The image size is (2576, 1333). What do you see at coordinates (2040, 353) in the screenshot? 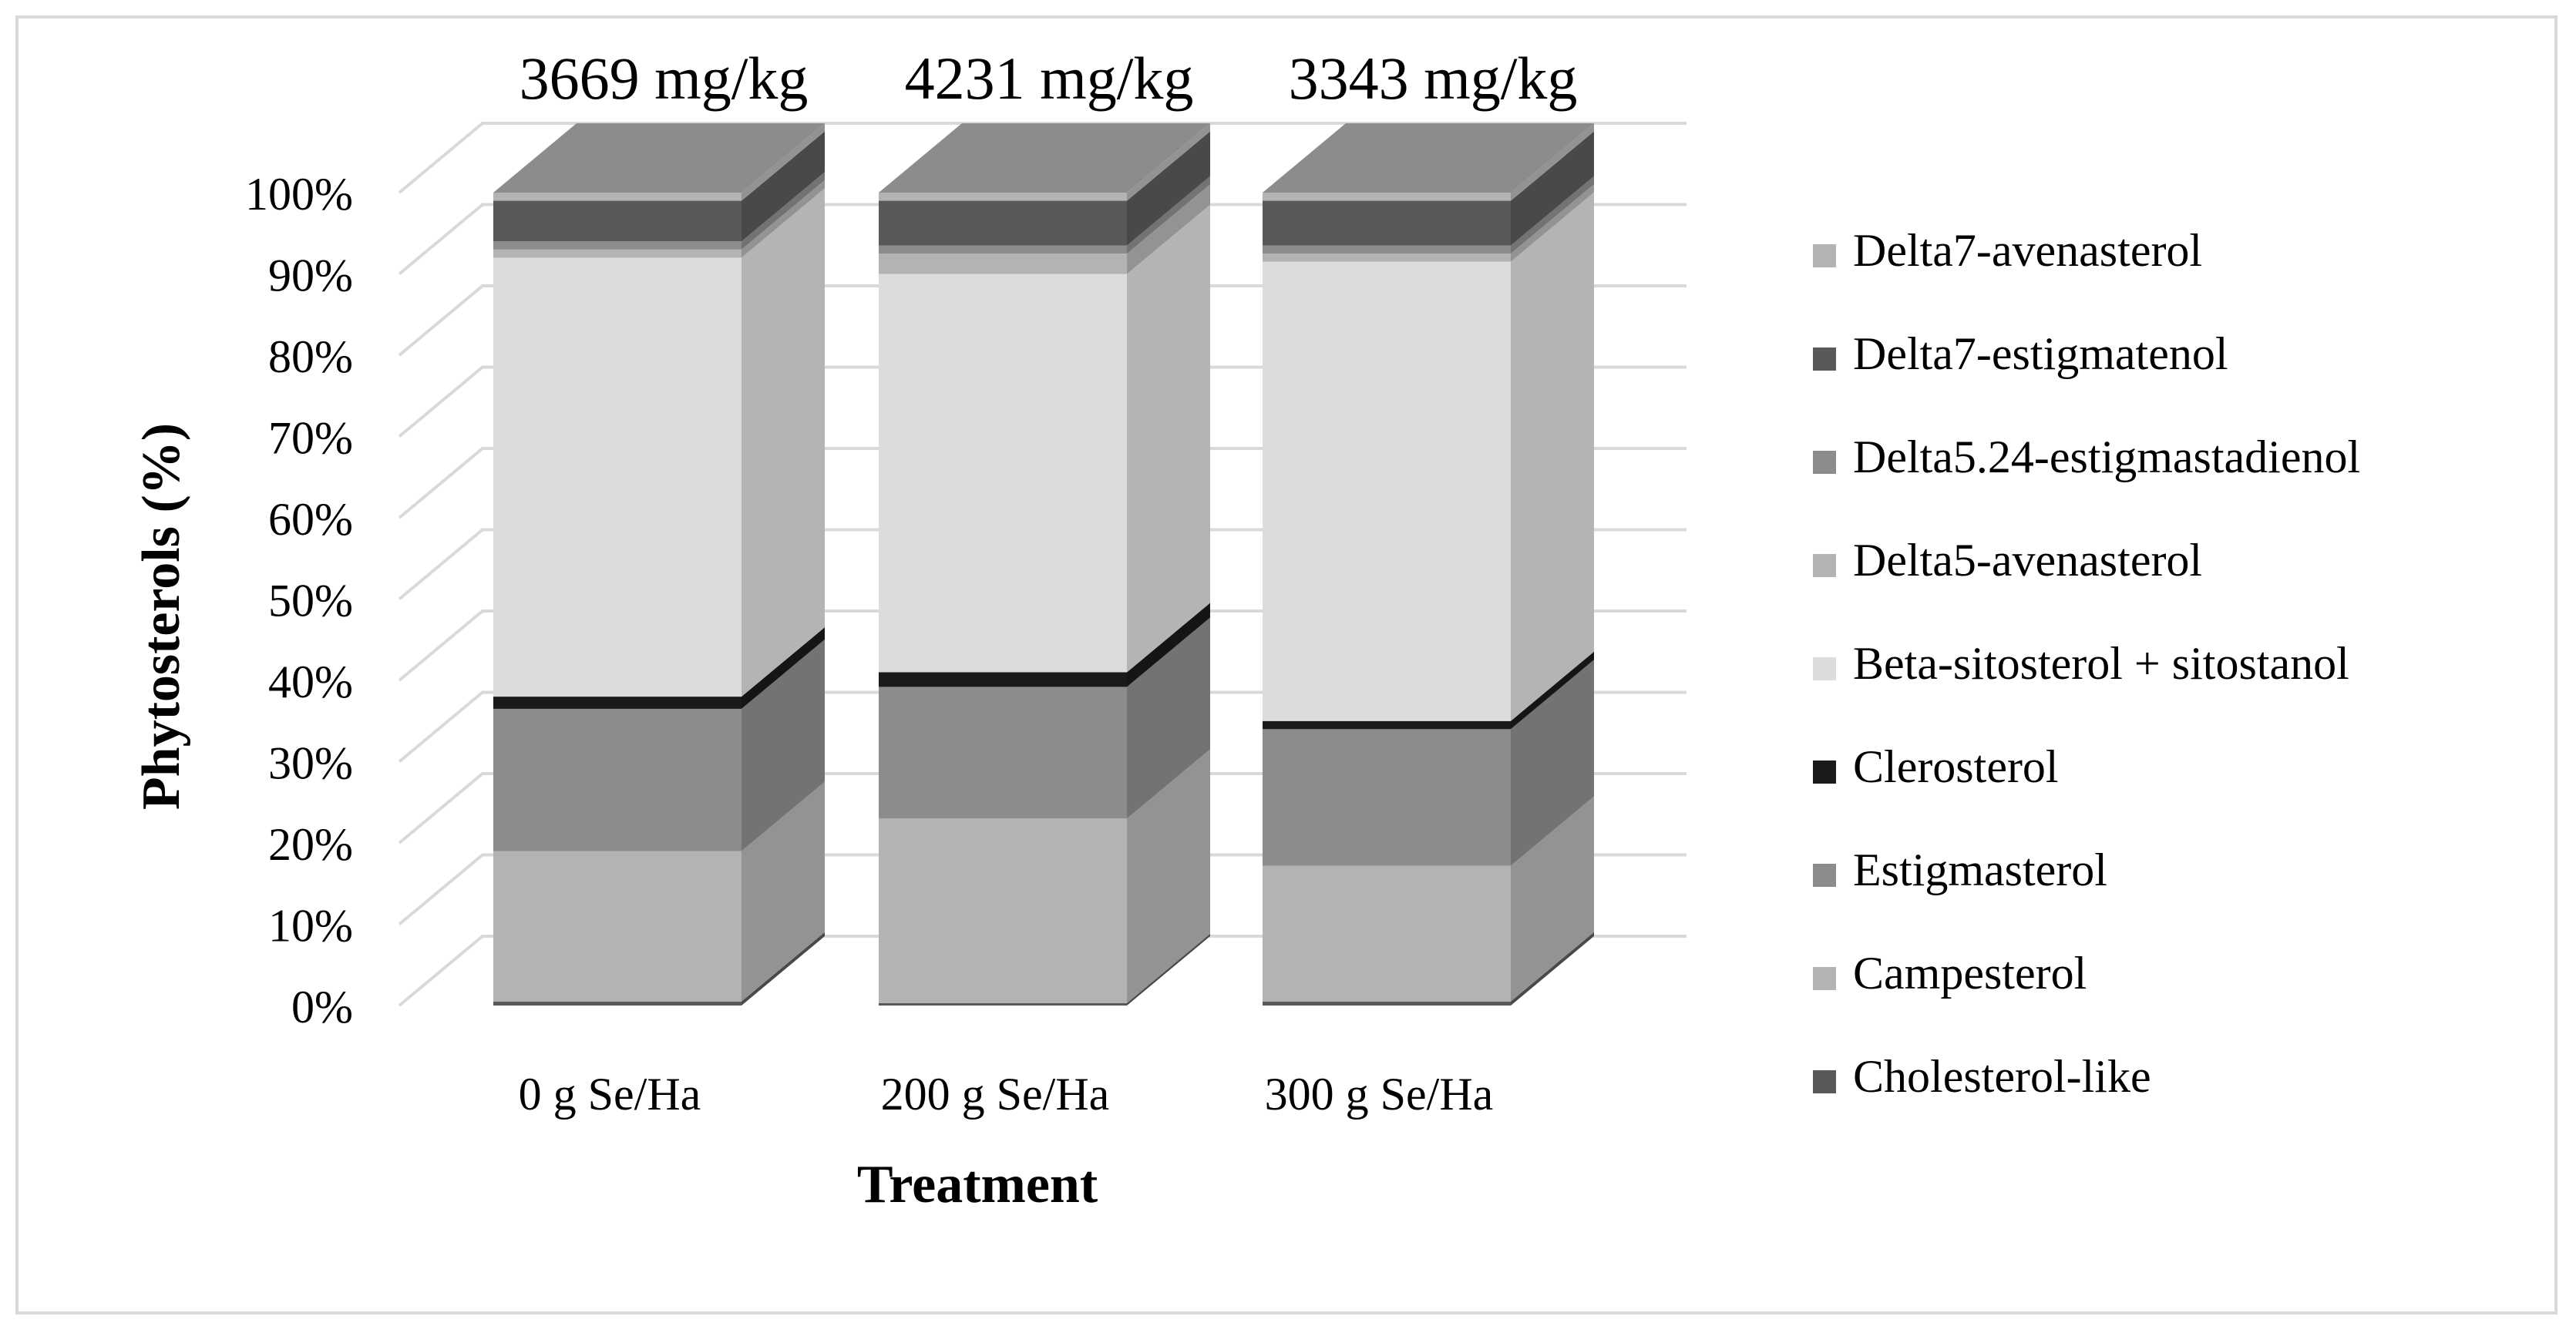
I see `legend-label: Delta7-estigmatenol` at bounding box center [2040, 353].